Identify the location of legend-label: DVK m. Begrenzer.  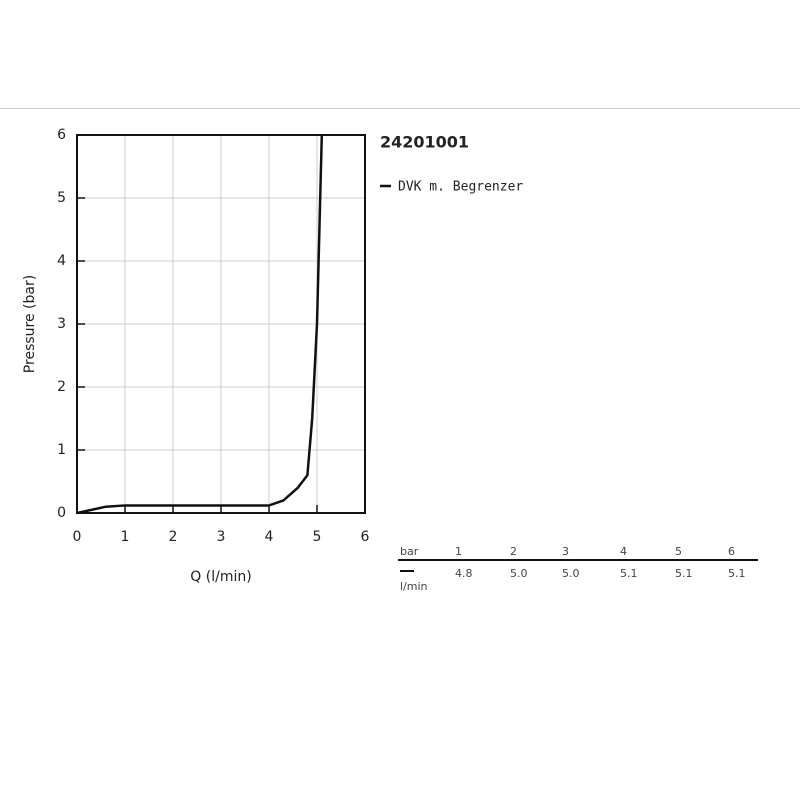
(460, 187).